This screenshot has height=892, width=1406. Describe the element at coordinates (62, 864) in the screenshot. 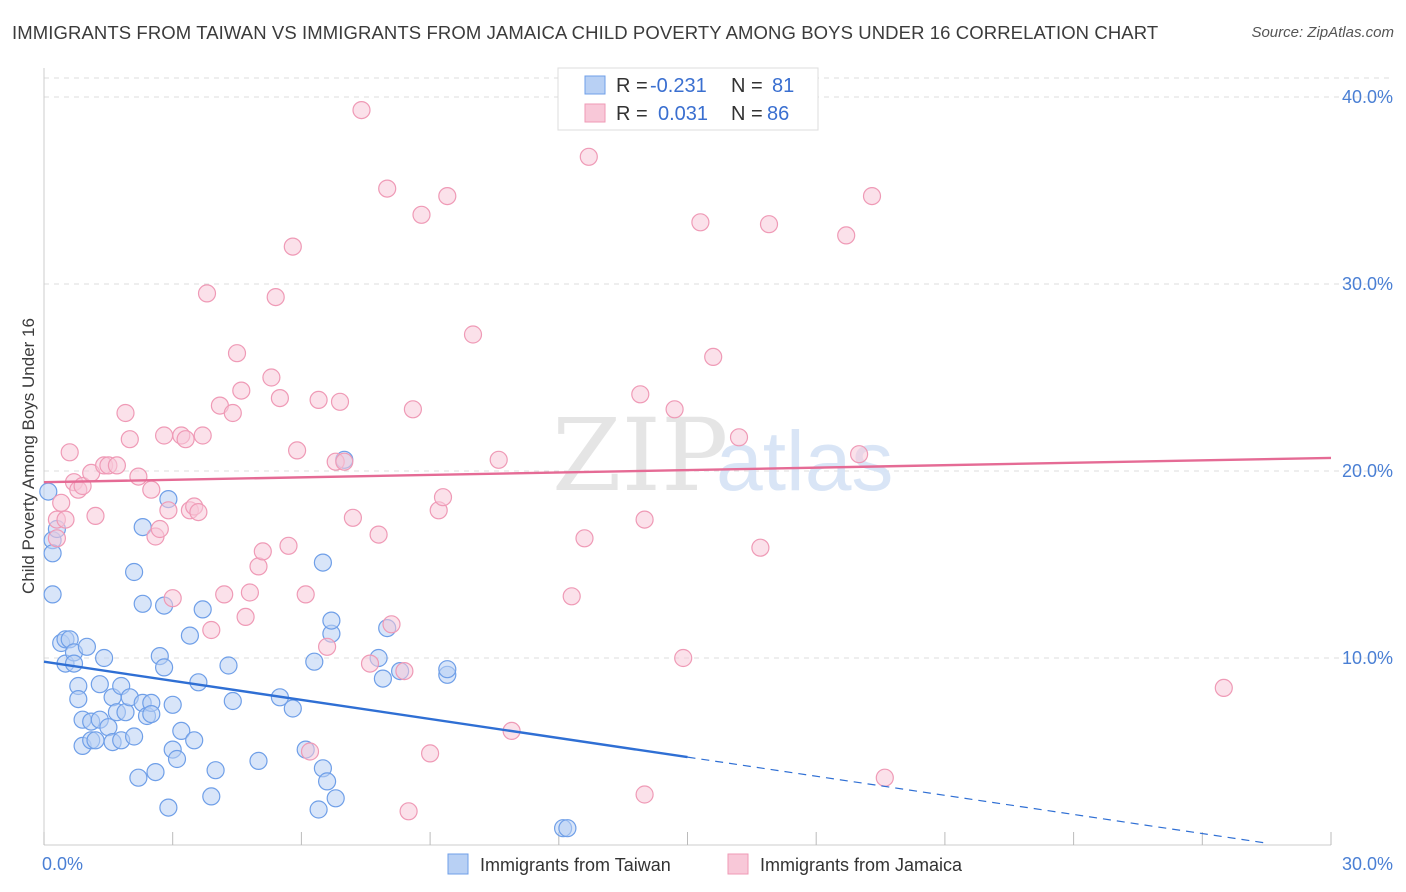

I see `x-tick-label: 0.0%` at that location.